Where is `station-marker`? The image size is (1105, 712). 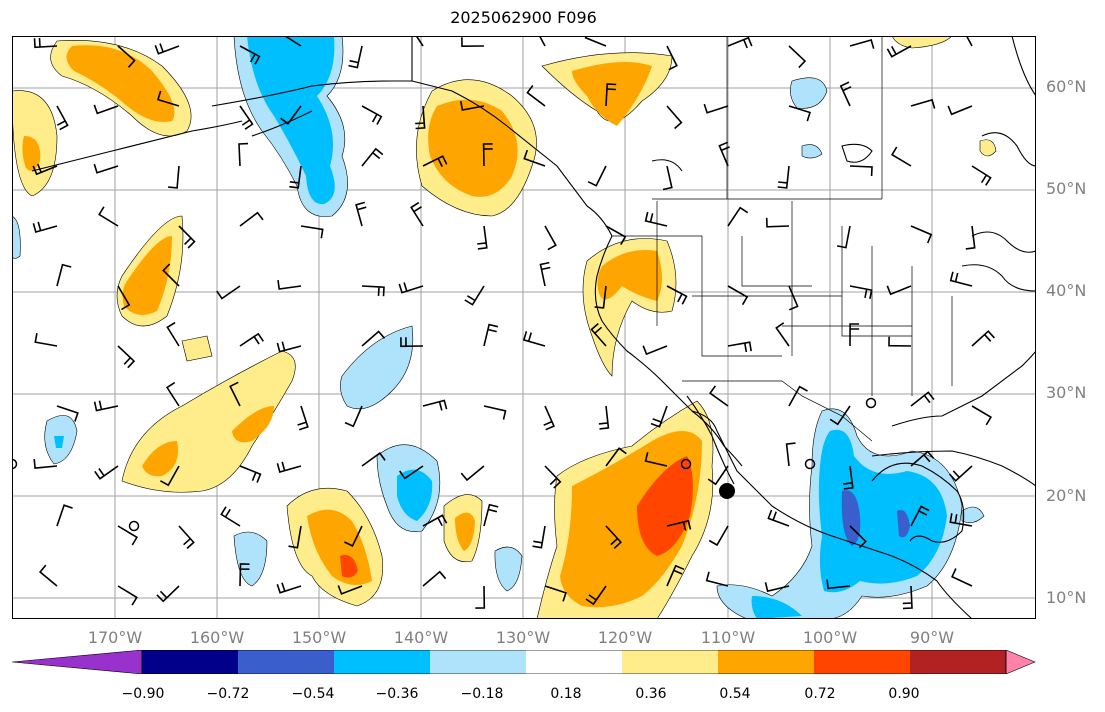 station-marker is located at coordinates (686, 464).